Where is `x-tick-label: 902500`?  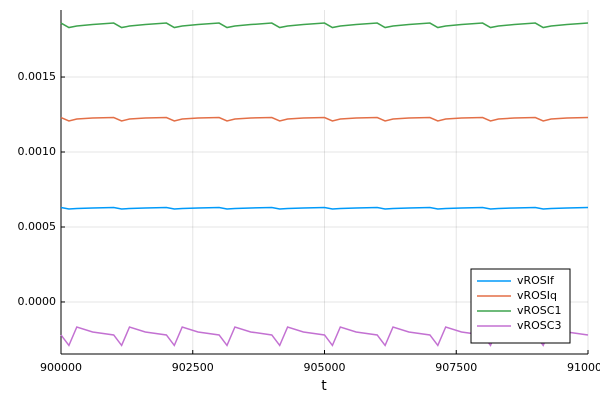
x-tick-label: 902500 is located at coordinates (193, 367).